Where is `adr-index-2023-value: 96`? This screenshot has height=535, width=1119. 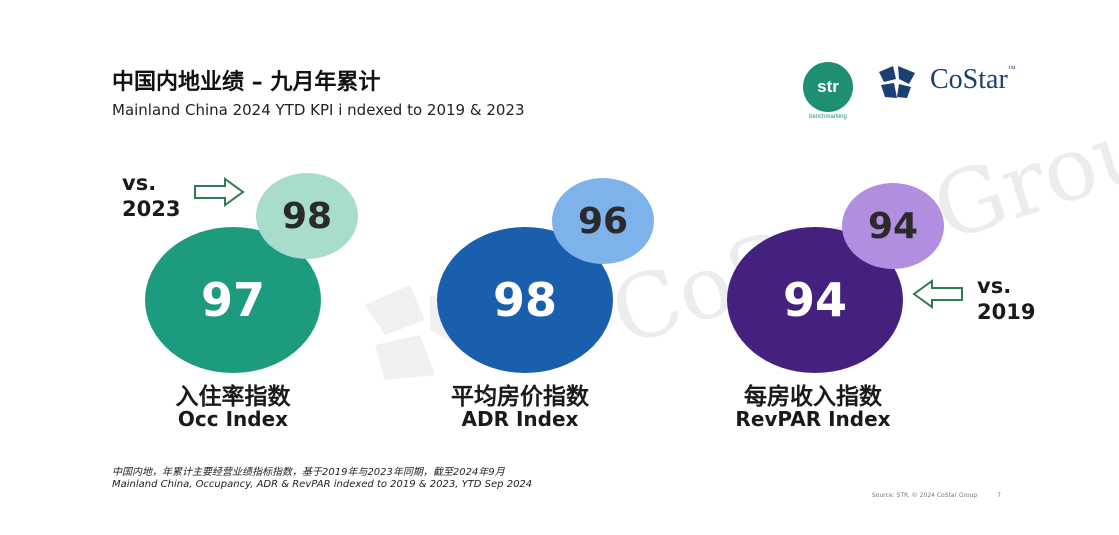
adr-index-2023-value: 96 is located at coordinates (603, 221).